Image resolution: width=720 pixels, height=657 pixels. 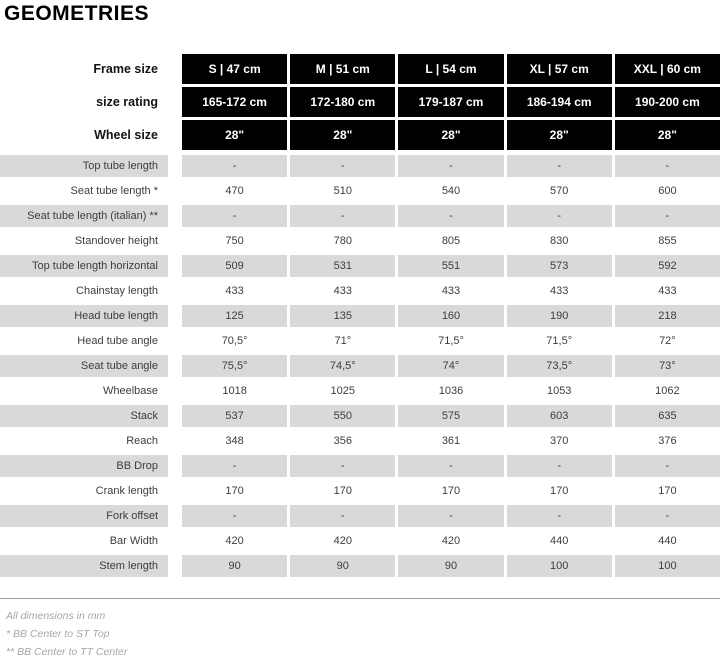 I want to click on frame-size-cell: S | 47 cm, so click(x=235, y=69).